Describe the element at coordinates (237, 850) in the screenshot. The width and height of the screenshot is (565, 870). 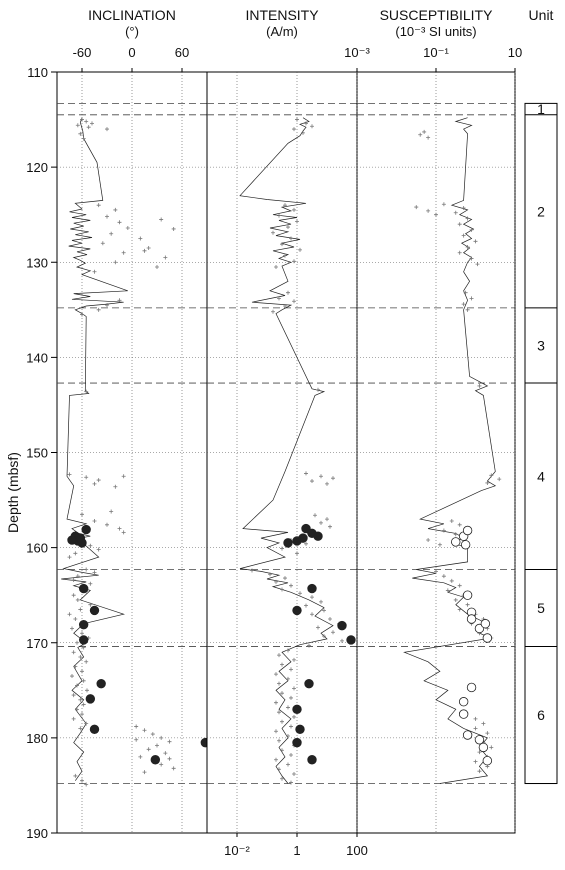
I see `x-tick-label: 10⁻²` at that location.